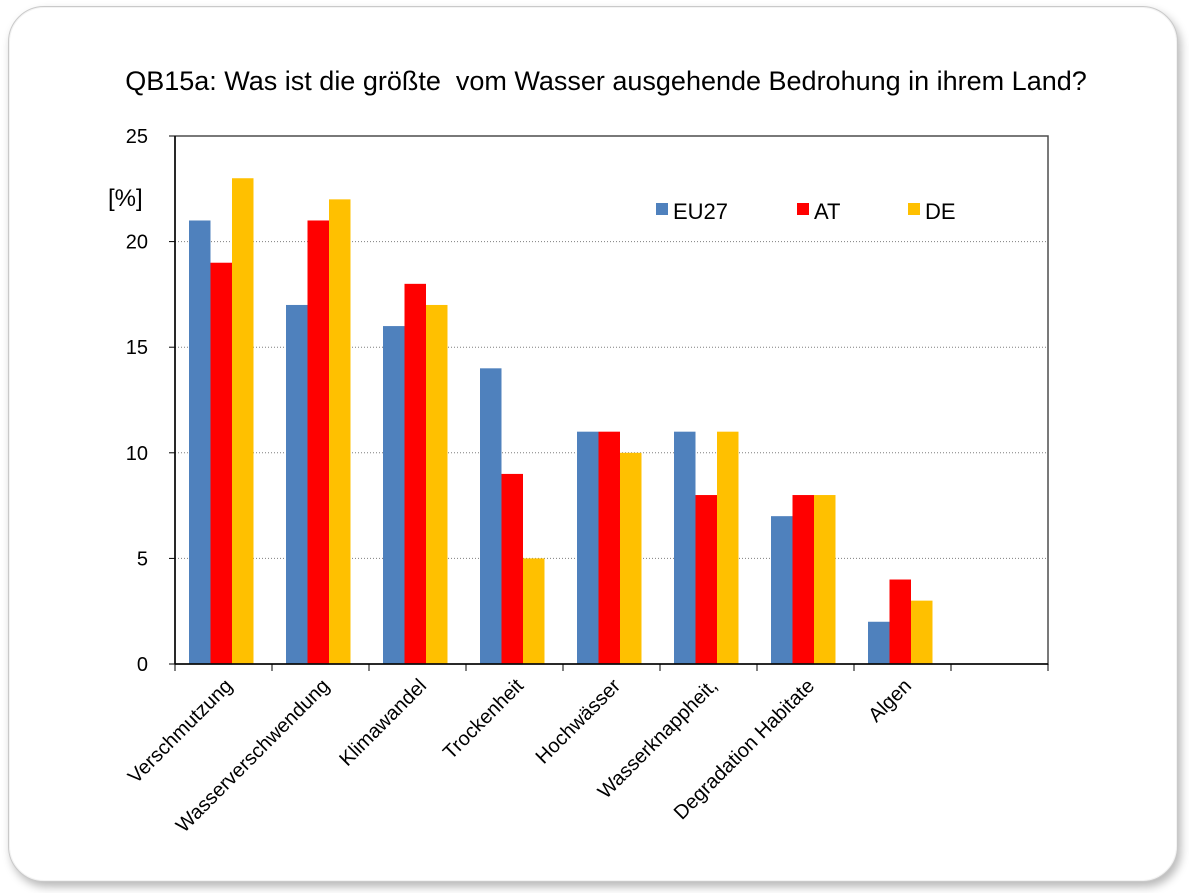  I want to click on y-tick-label: 25, so click(137, 137).